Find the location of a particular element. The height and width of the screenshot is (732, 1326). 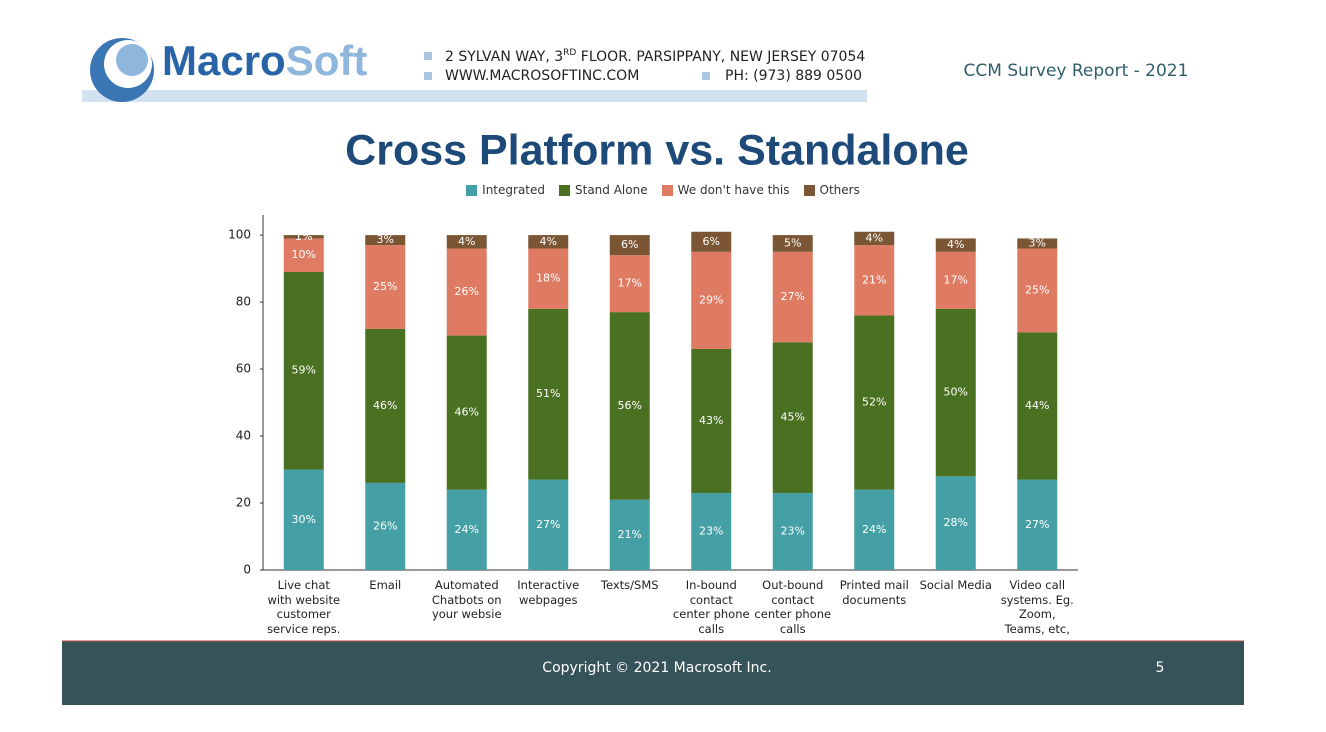

x-tick-label: Texts/SMS is located at coordinates (629, 585).